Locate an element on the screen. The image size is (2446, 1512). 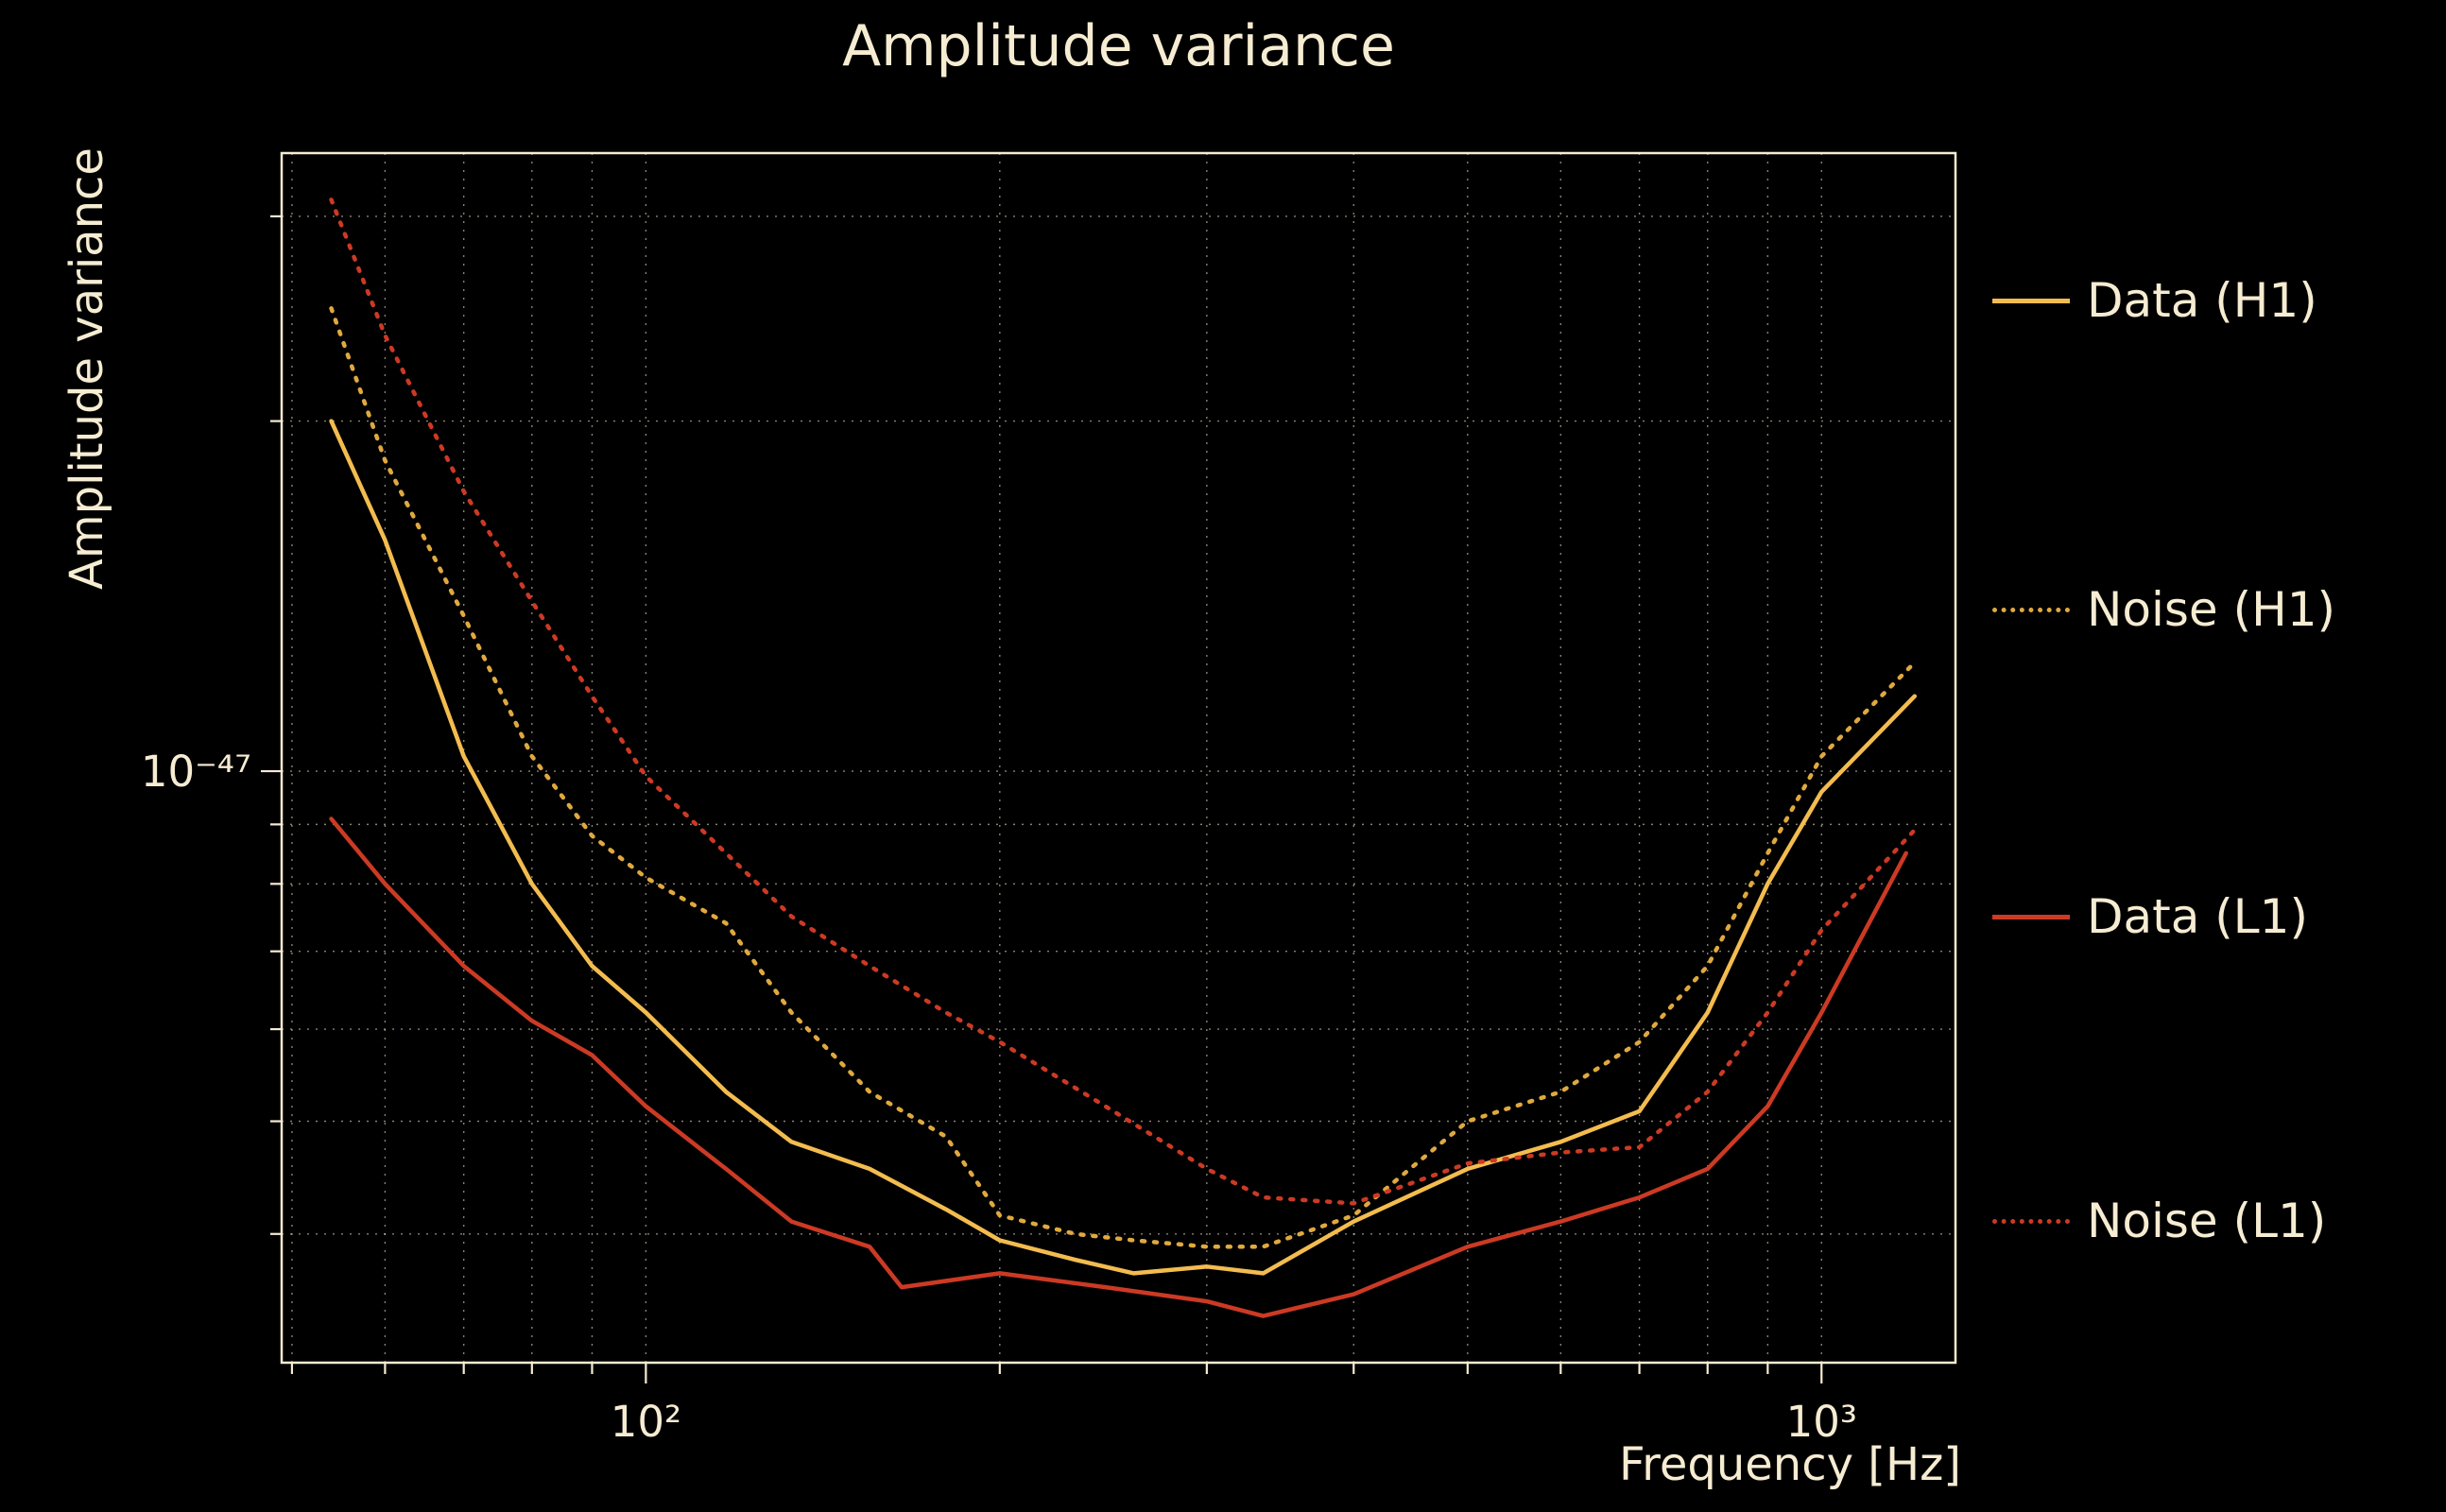
y-axis-label: Amplitude variance is located at coordinates (86, 368).